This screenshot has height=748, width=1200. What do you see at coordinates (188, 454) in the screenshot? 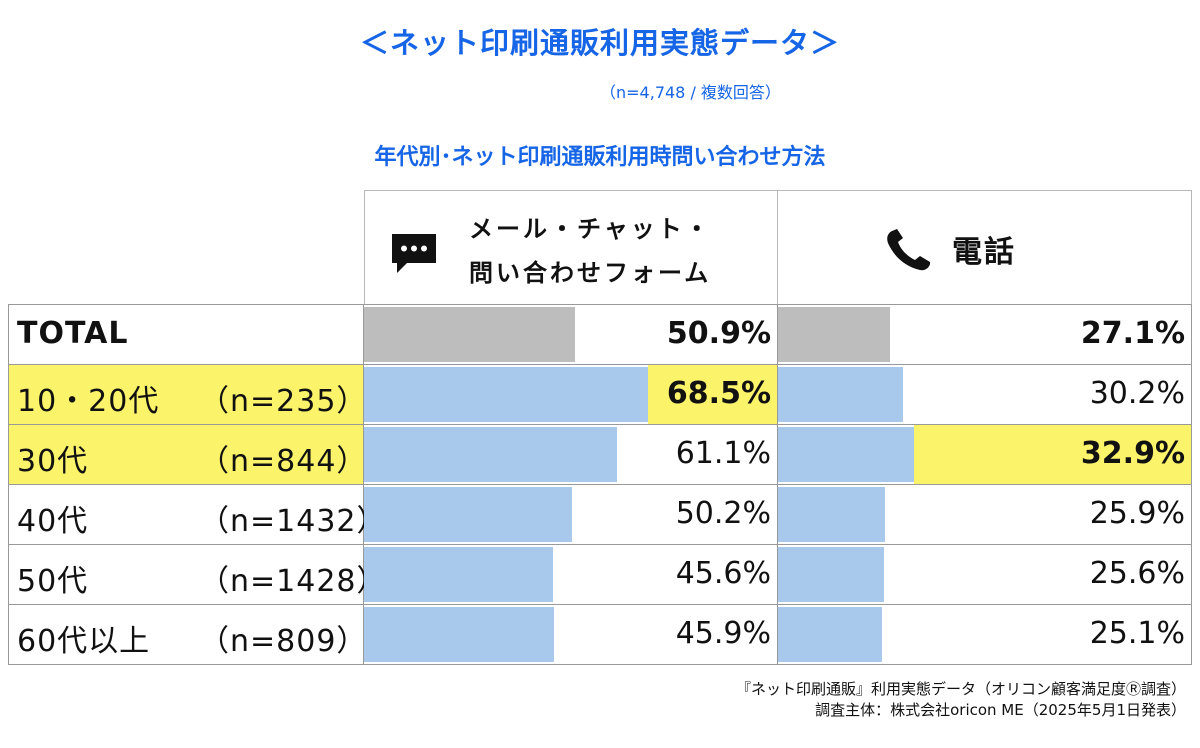
I see `row-label-cell: 30代 （n=844）` at bounding box center [188, 454].